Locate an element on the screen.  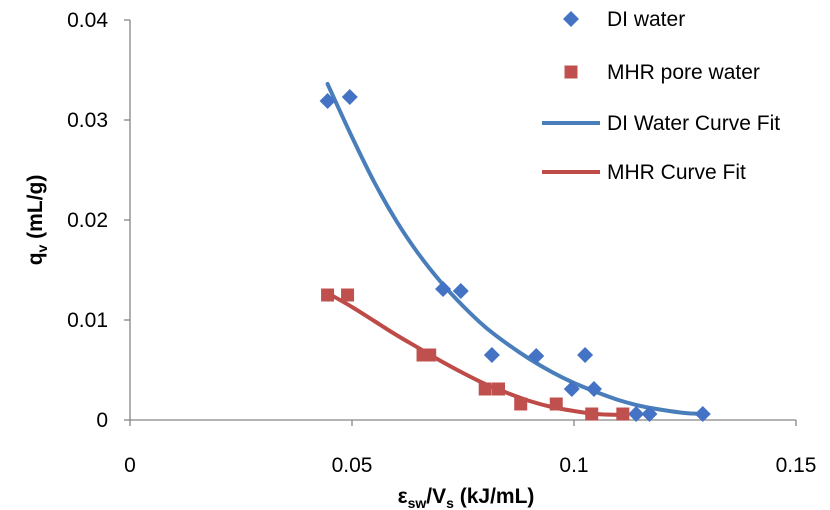
legend-item-di-water-curve-fit: DI Water Curve Fit is located at coordinates (661, 123).